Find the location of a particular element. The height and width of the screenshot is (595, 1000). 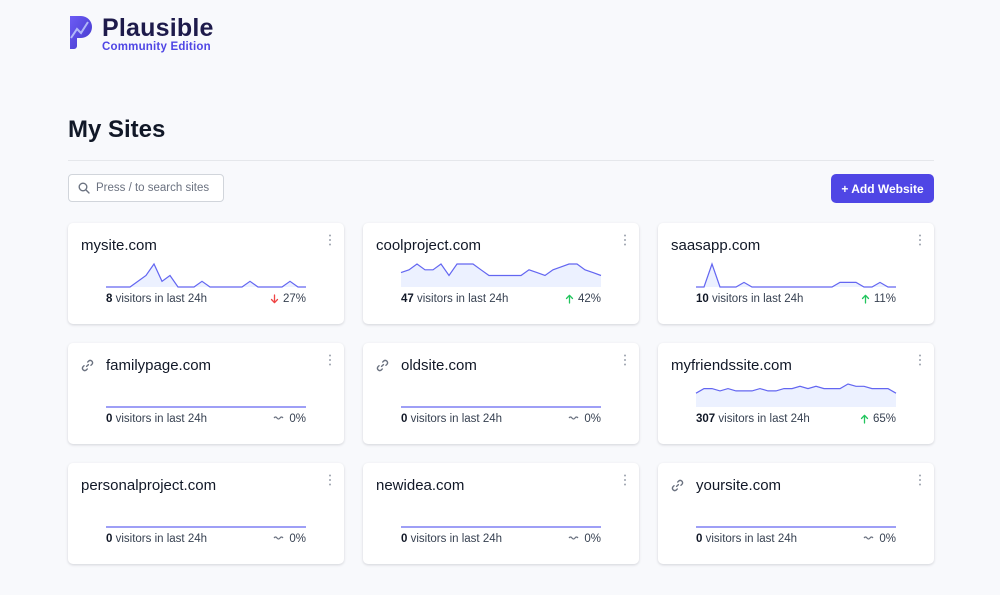

change-indicator: 27% is located at coordinates (288, 299).